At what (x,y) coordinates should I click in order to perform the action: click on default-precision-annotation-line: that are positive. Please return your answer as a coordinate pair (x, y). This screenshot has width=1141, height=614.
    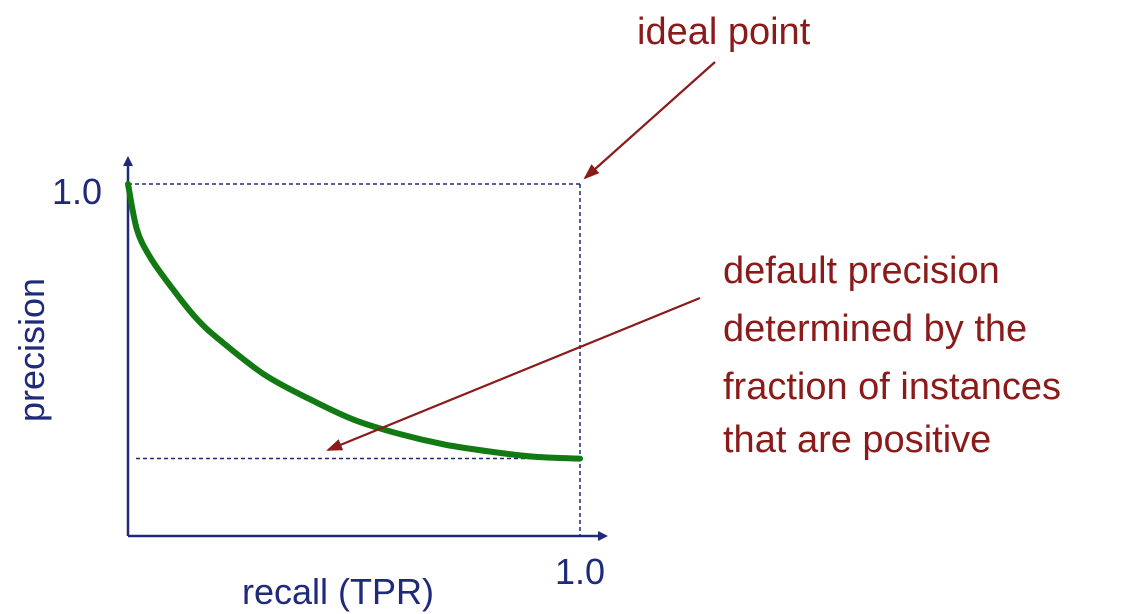
    Looking at the image, I should click on (857, 440).